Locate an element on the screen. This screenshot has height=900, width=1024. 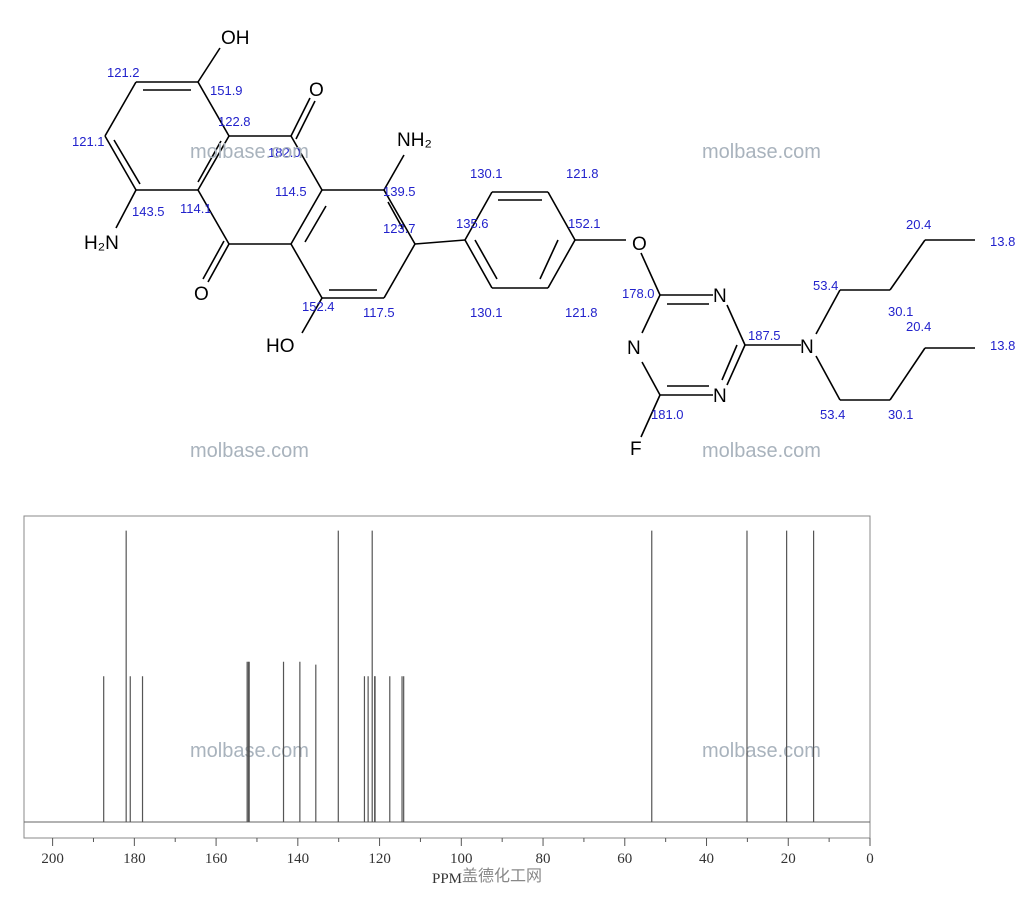
x-tick-label: 20 is located at coordinates (788, 859).